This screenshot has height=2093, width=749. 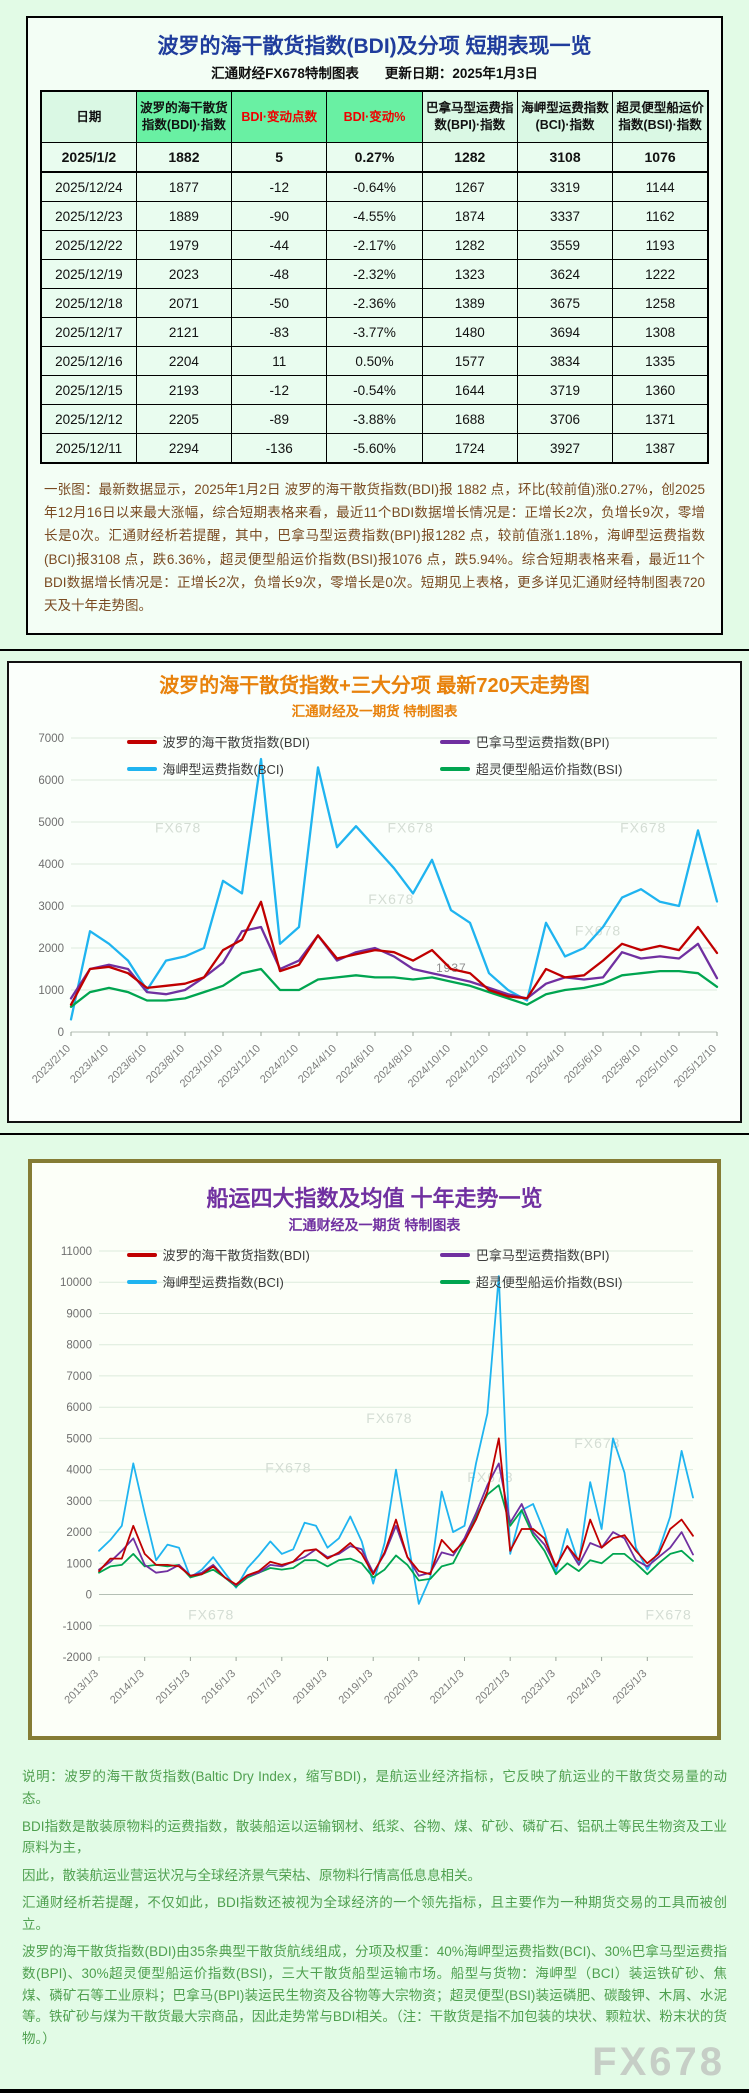 I want to click on table-row: 2025/12/15 2193 -12 -0.54% 1644 3719 1360, so click(x=374, y=390).